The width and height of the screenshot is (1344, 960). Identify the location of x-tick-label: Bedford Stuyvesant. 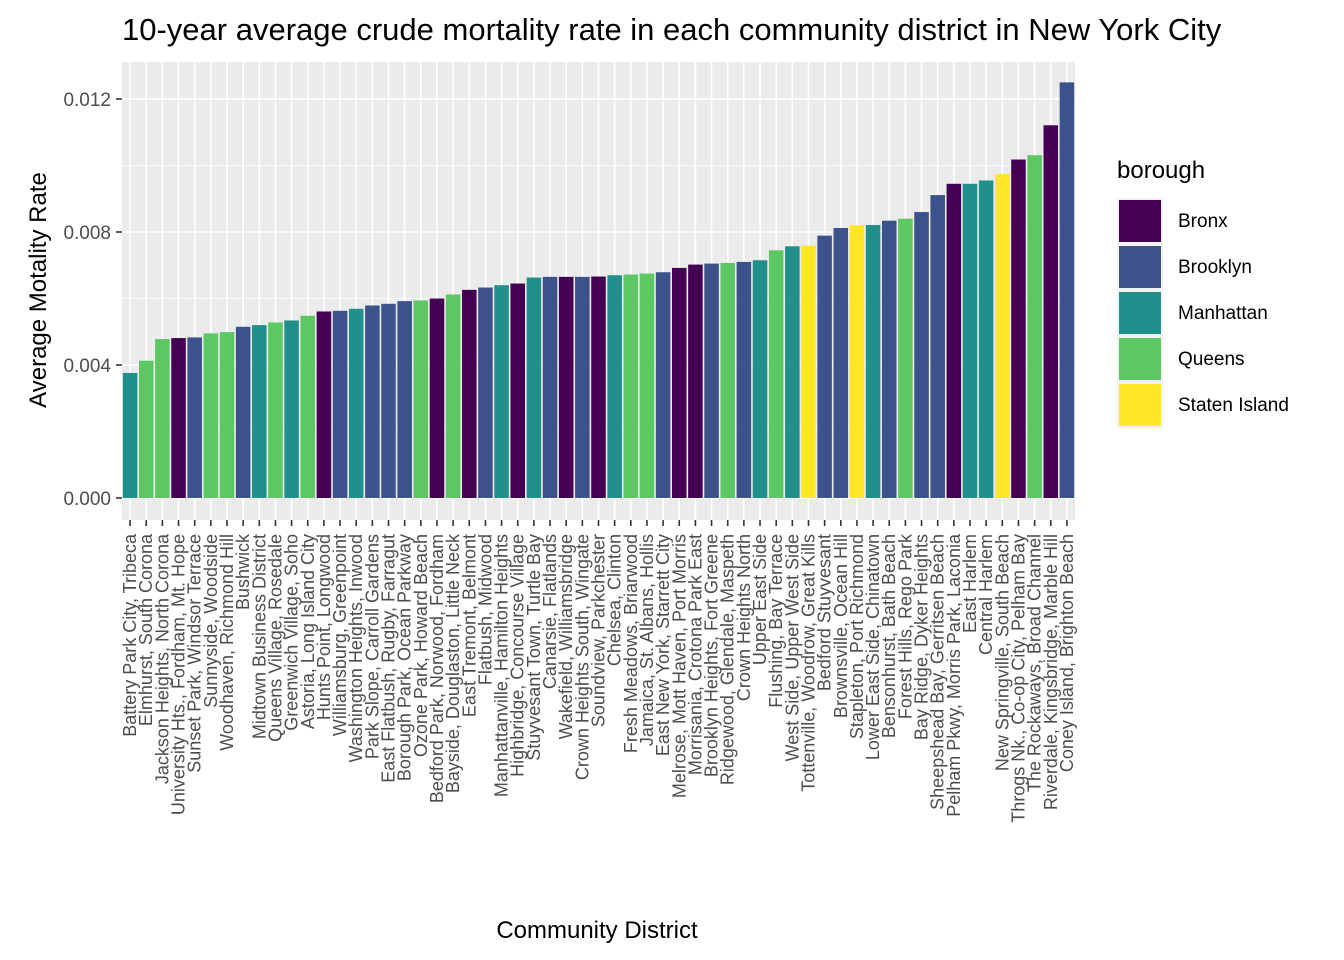
(825, 612).